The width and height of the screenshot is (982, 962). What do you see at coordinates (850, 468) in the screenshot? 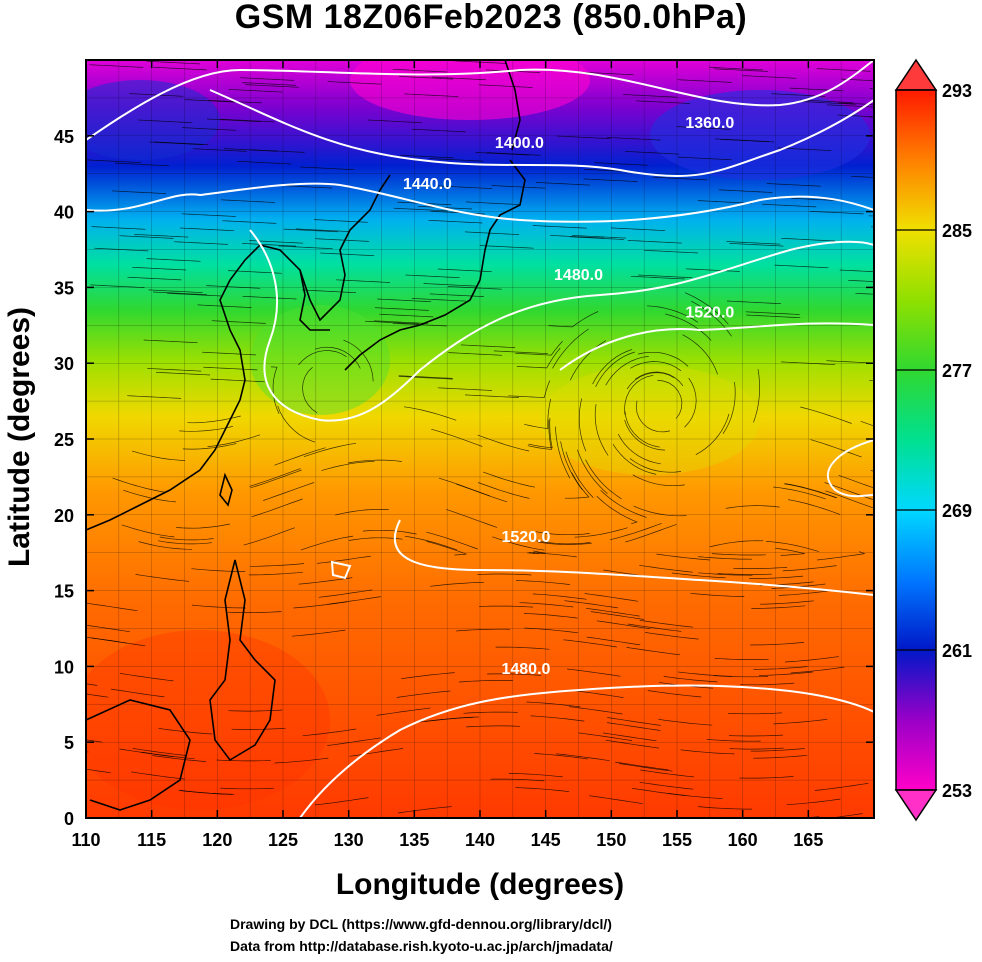
I see `contour-1520c` at bounding box center [850, 468].